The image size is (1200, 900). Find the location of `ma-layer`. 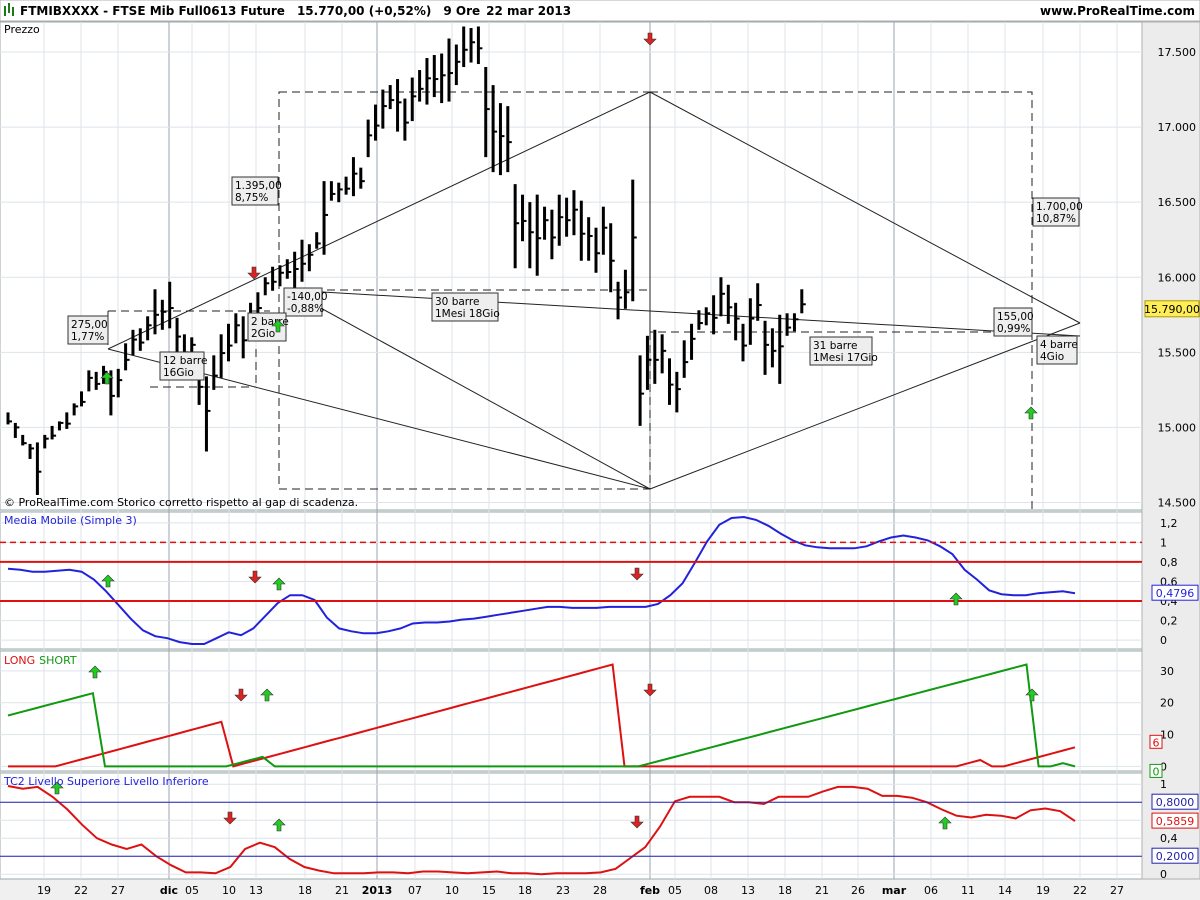

ma-layer is located at coordinates (571, 580).